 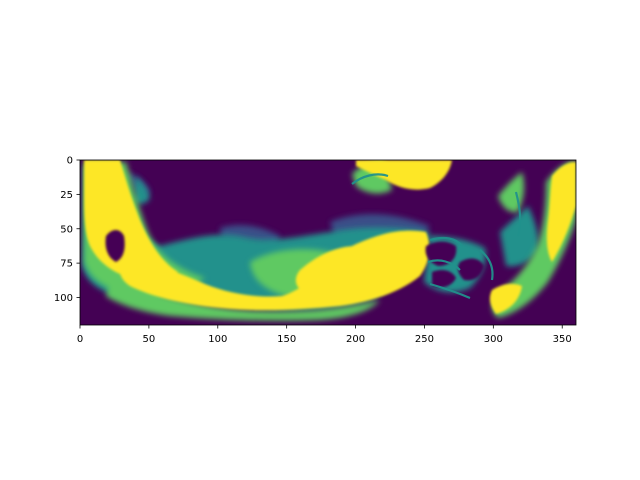 I want to click on heatmap-region-background-islands, so click(x=294, y=259).